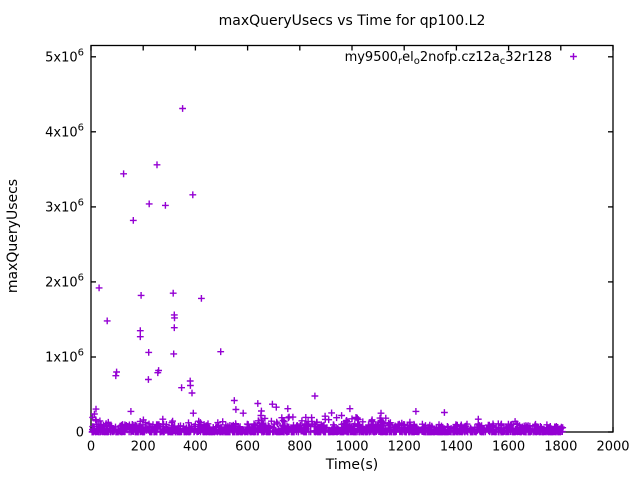 This screenshot has width=640, height=480. I want to click on y-tick-label: 0, so click(80, 433).